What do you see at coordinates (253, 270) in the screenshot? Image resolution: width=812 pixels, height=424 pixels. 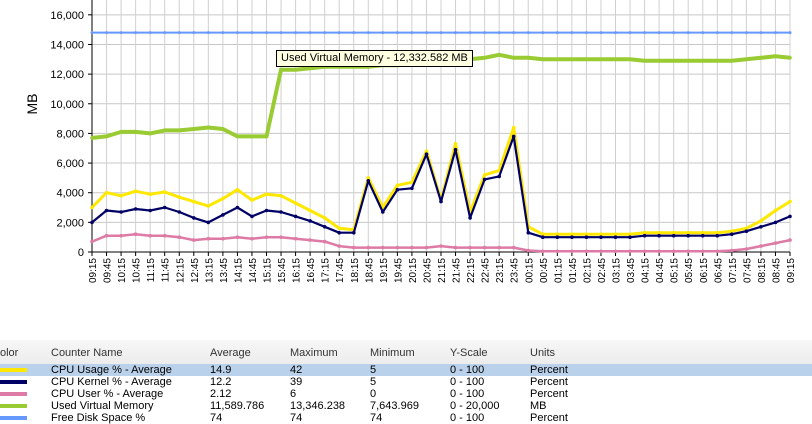 I see `x-tick-label: 14:45` at bounding box center [253, 270].